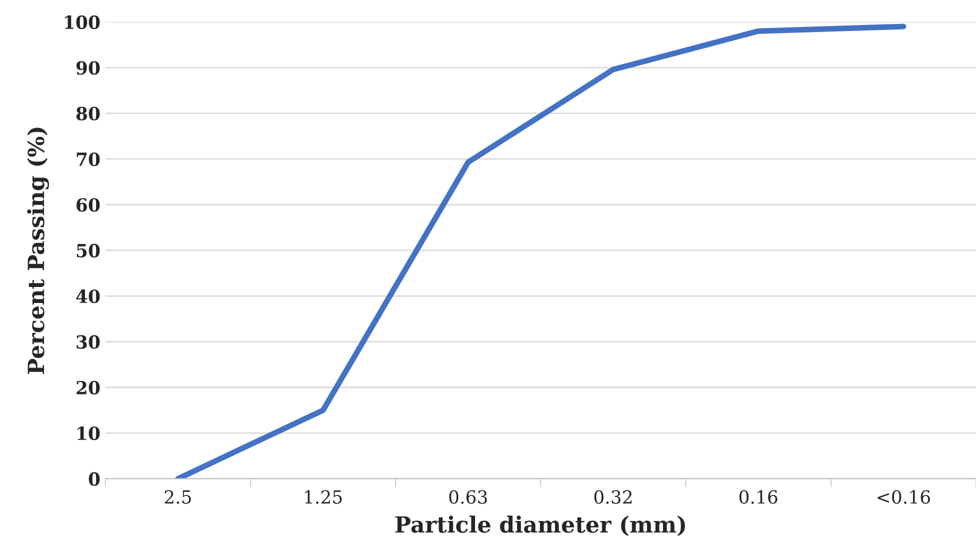 Image resolution: width=976 pixels, height=549 pixels. What do you see at coordinates (89, 433) in the screenshot?
I see `y-tick-label: 10` at bounding box center [89, 433].